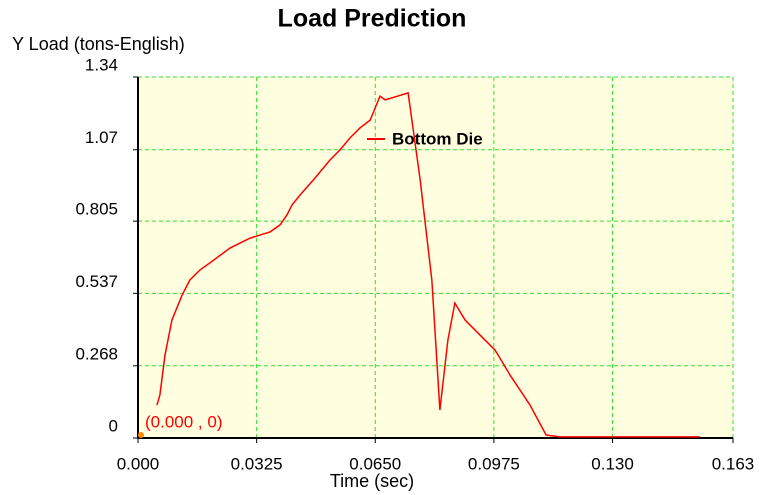 The height and width of the screenshot is (495, 760). Describe the element at coordinates (96, 353) in the screenshot. I see `y-tick-label: 0.268` at that location.